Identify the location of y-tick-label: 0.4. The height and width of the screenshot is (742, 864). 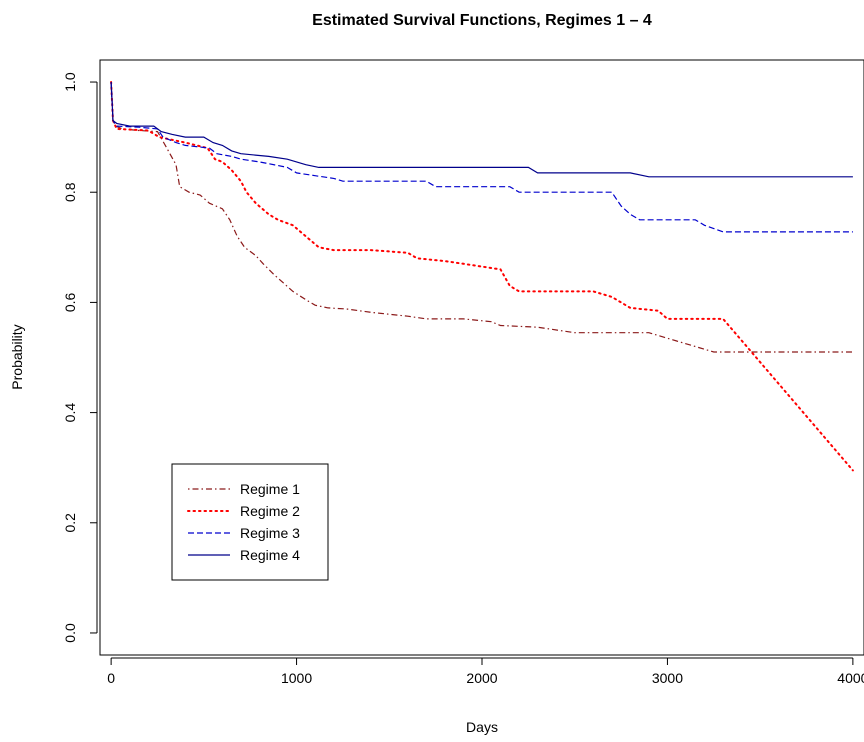
(70, 413).